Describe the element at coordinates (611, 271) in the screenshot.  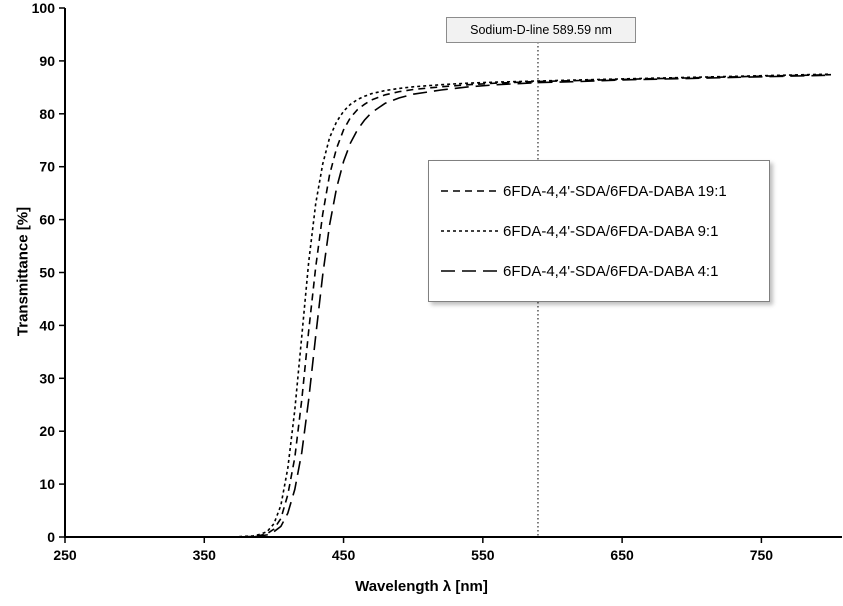
I see `legend-label: 6FDA-4,4'-SDA/6FDA-DABA 4:1` at that location.